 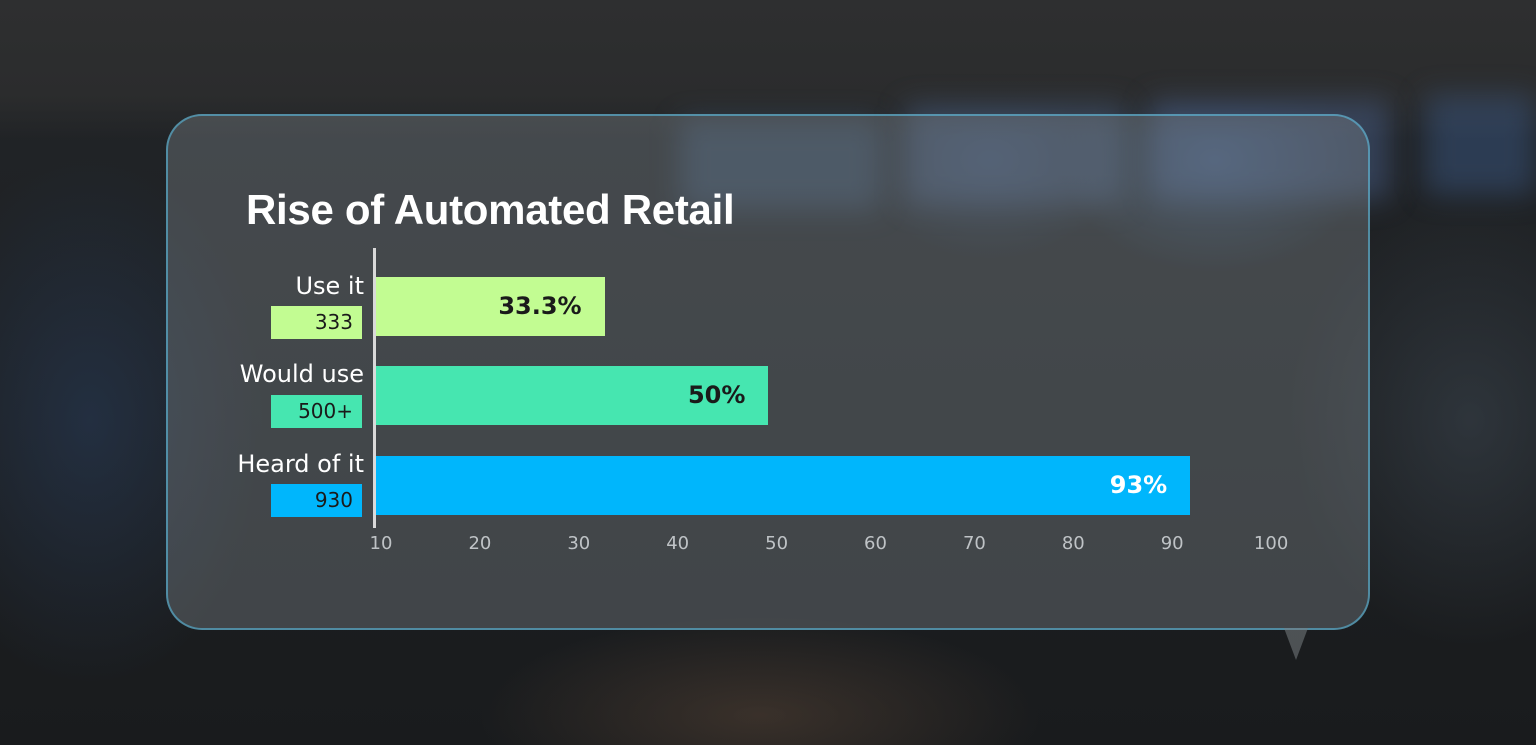 I want to click on count-badge: 930, so click(x=316, y=500).